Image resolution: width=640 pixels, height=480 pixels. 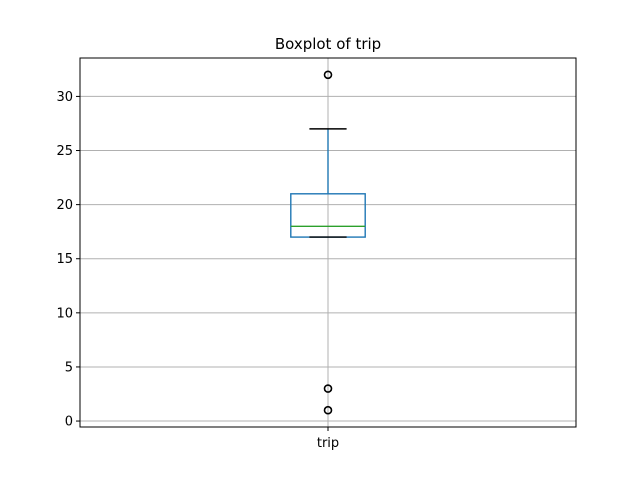 What do you see at coordinates (69, 422) in the screenshot?
I see `y-tick-label: 0` at bounding box center [69, 422].